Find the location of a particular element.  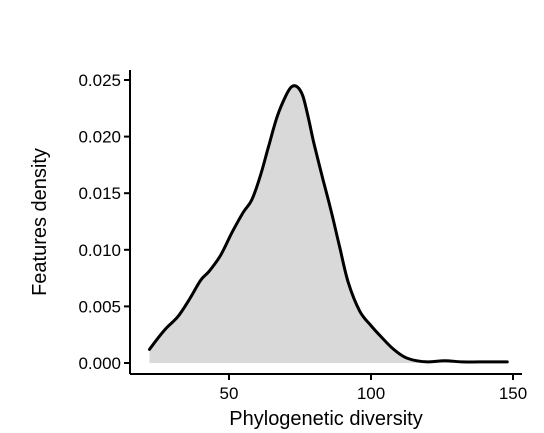

x-tick-label: 150 is located at coordinates (513, 393).